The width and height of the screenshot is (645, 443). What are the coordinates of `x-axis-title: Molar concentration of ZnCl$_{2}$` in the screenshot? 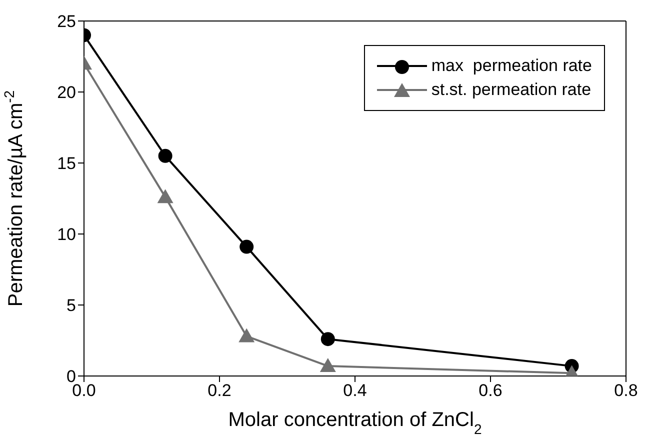 It's located at (355, 423).